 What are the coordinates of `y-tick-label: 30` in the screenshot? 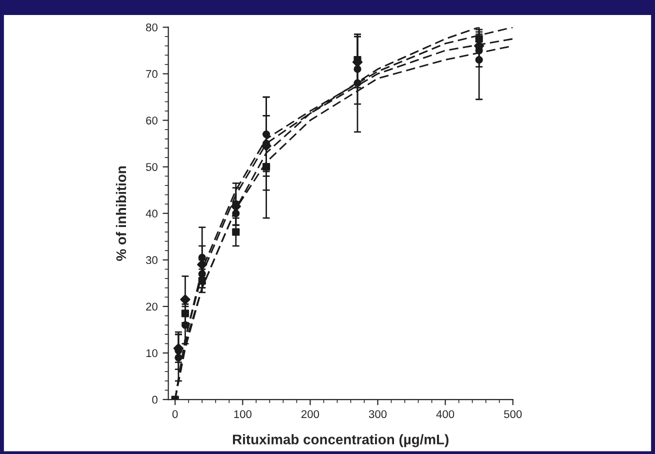 It's located at (152, 260).